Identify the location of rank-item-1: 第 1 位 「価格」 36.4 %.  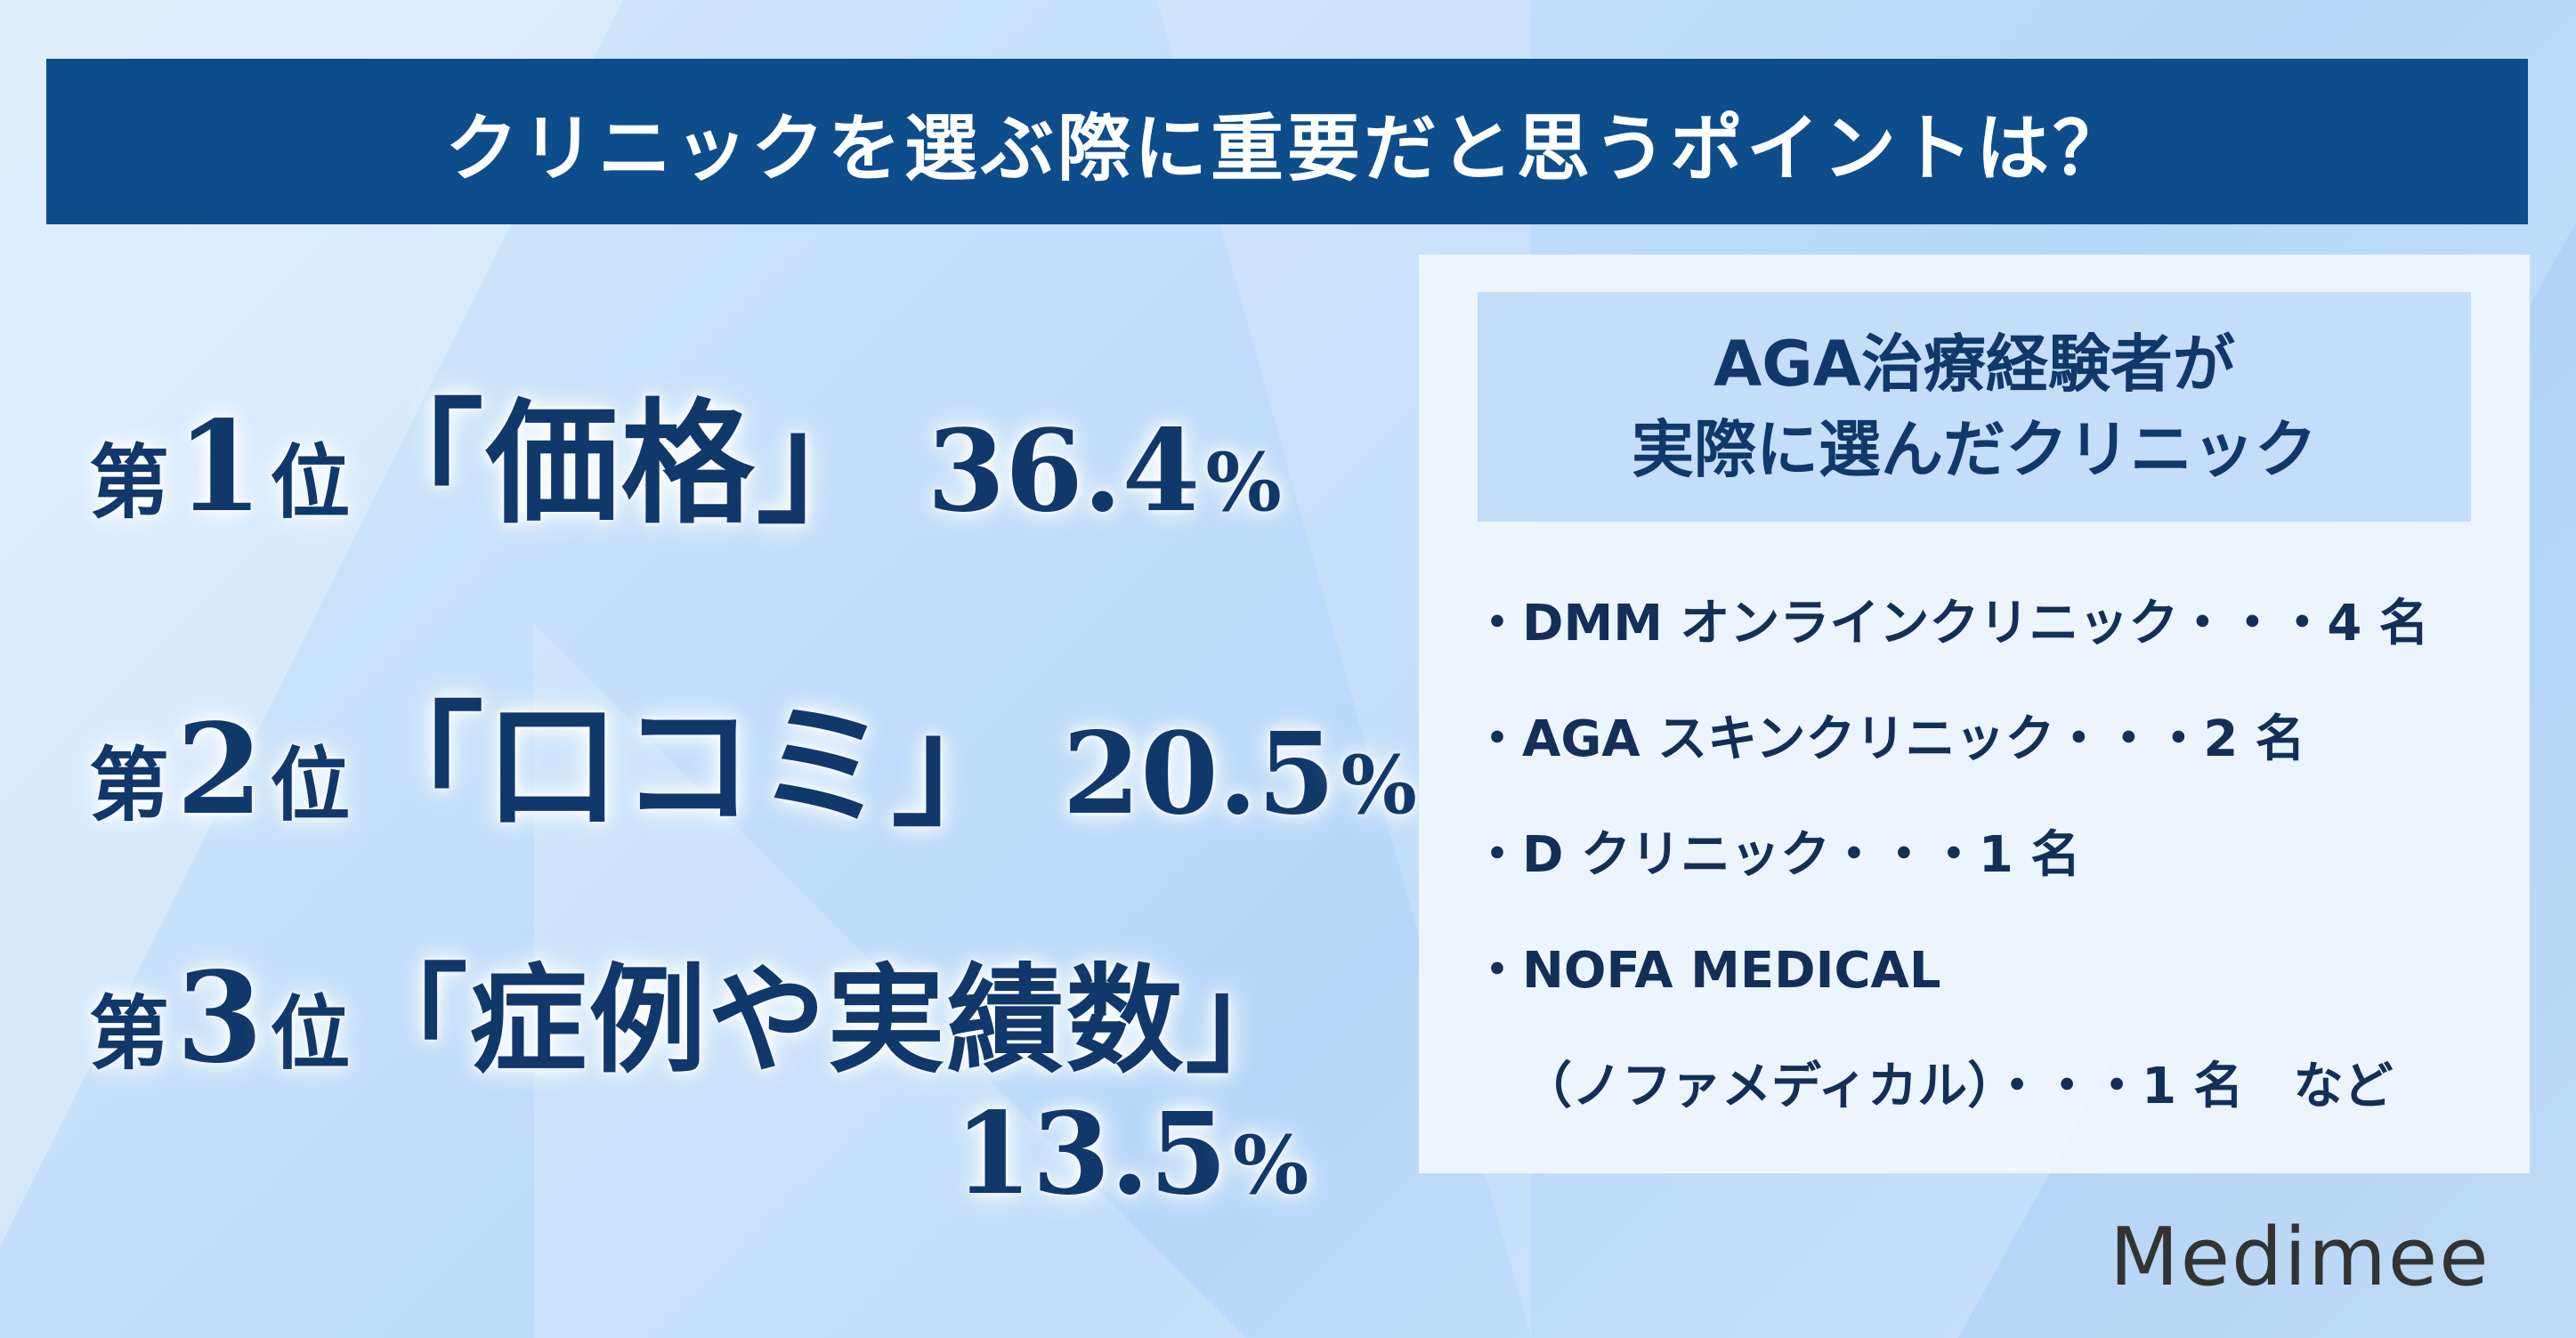
(685, 452).